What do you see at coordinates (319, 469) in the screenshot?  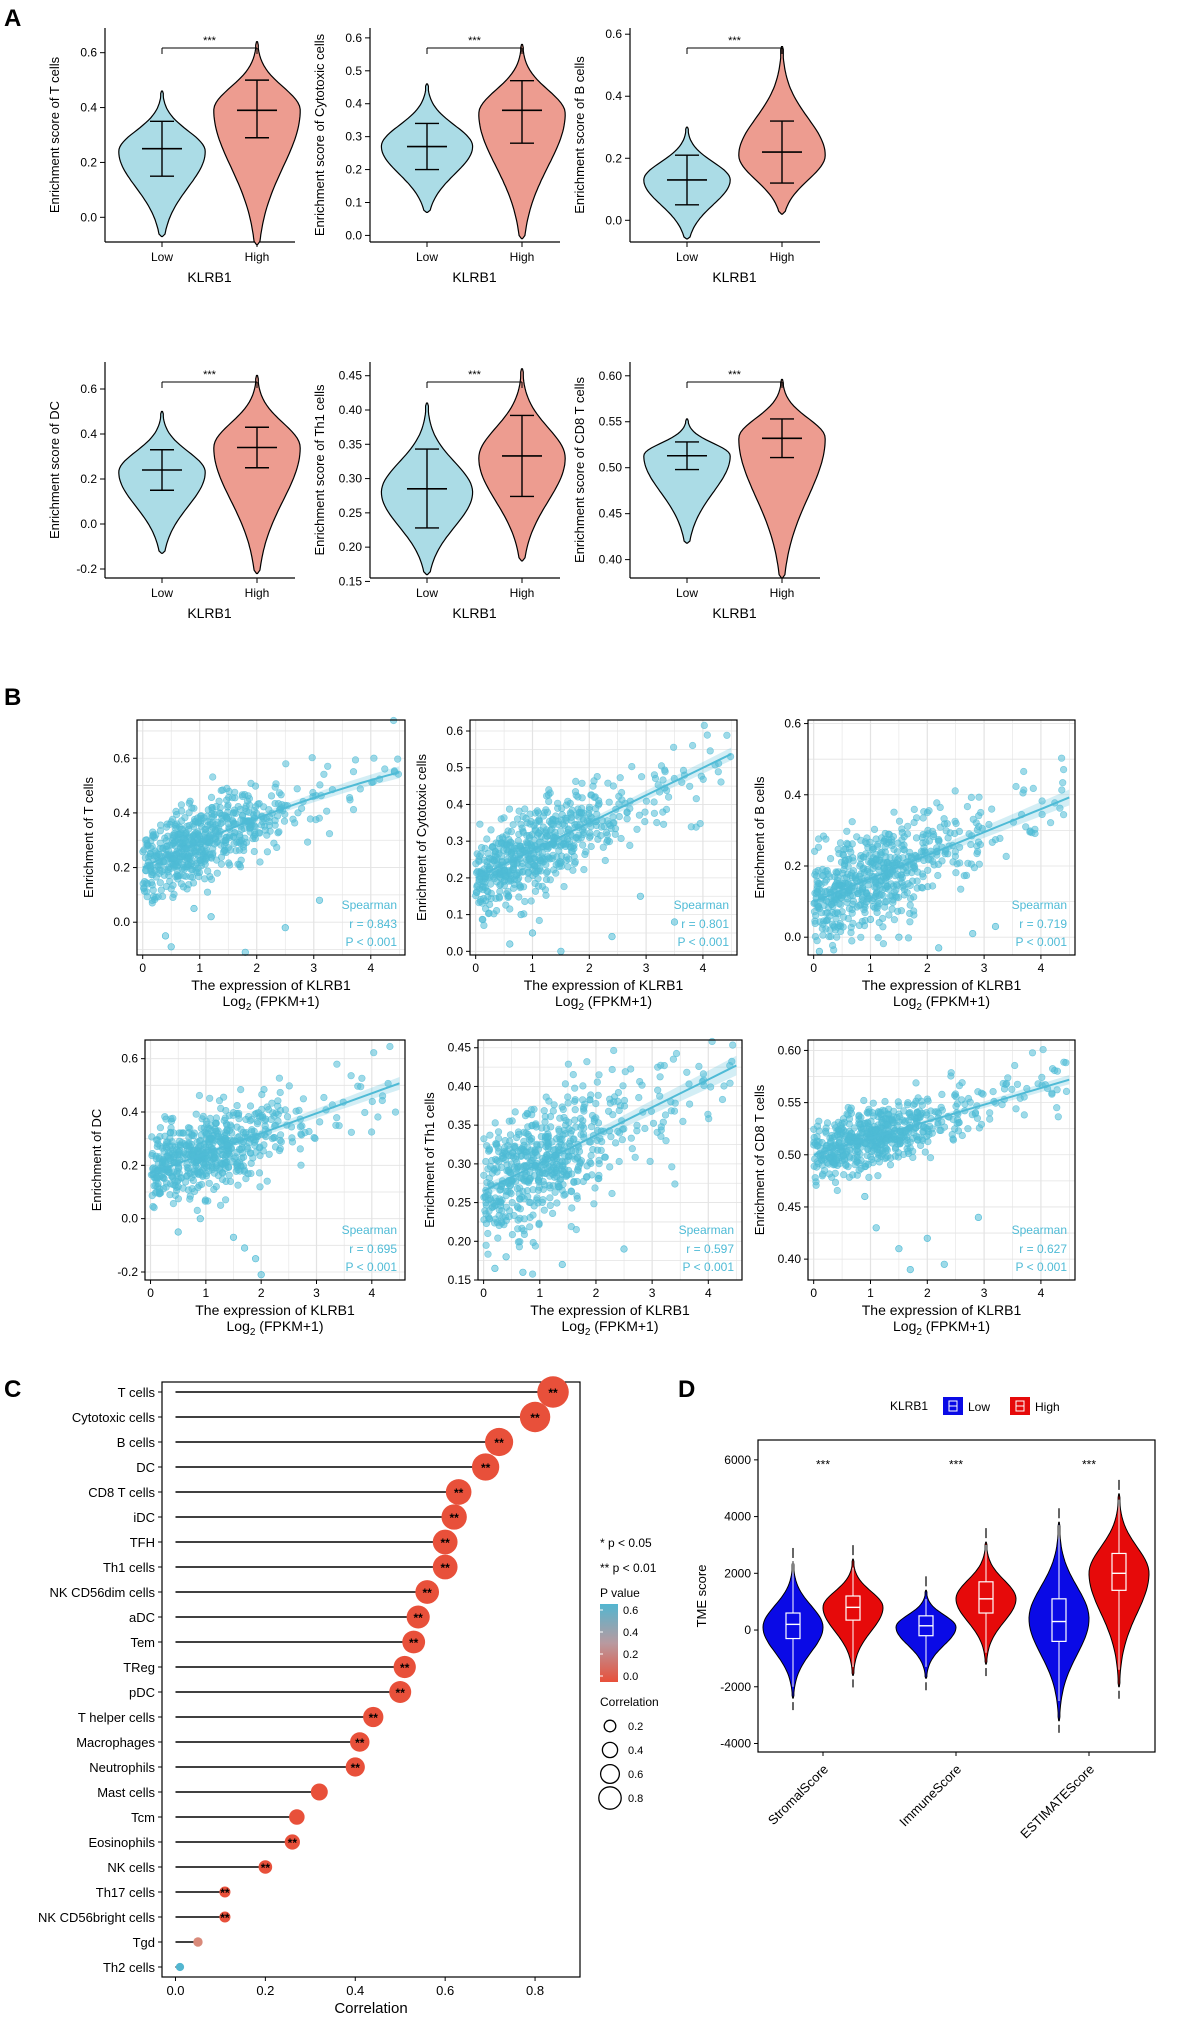 I see `y-axis-title: Enrichment score of Th1 cells` at bounding box center [319, 469].